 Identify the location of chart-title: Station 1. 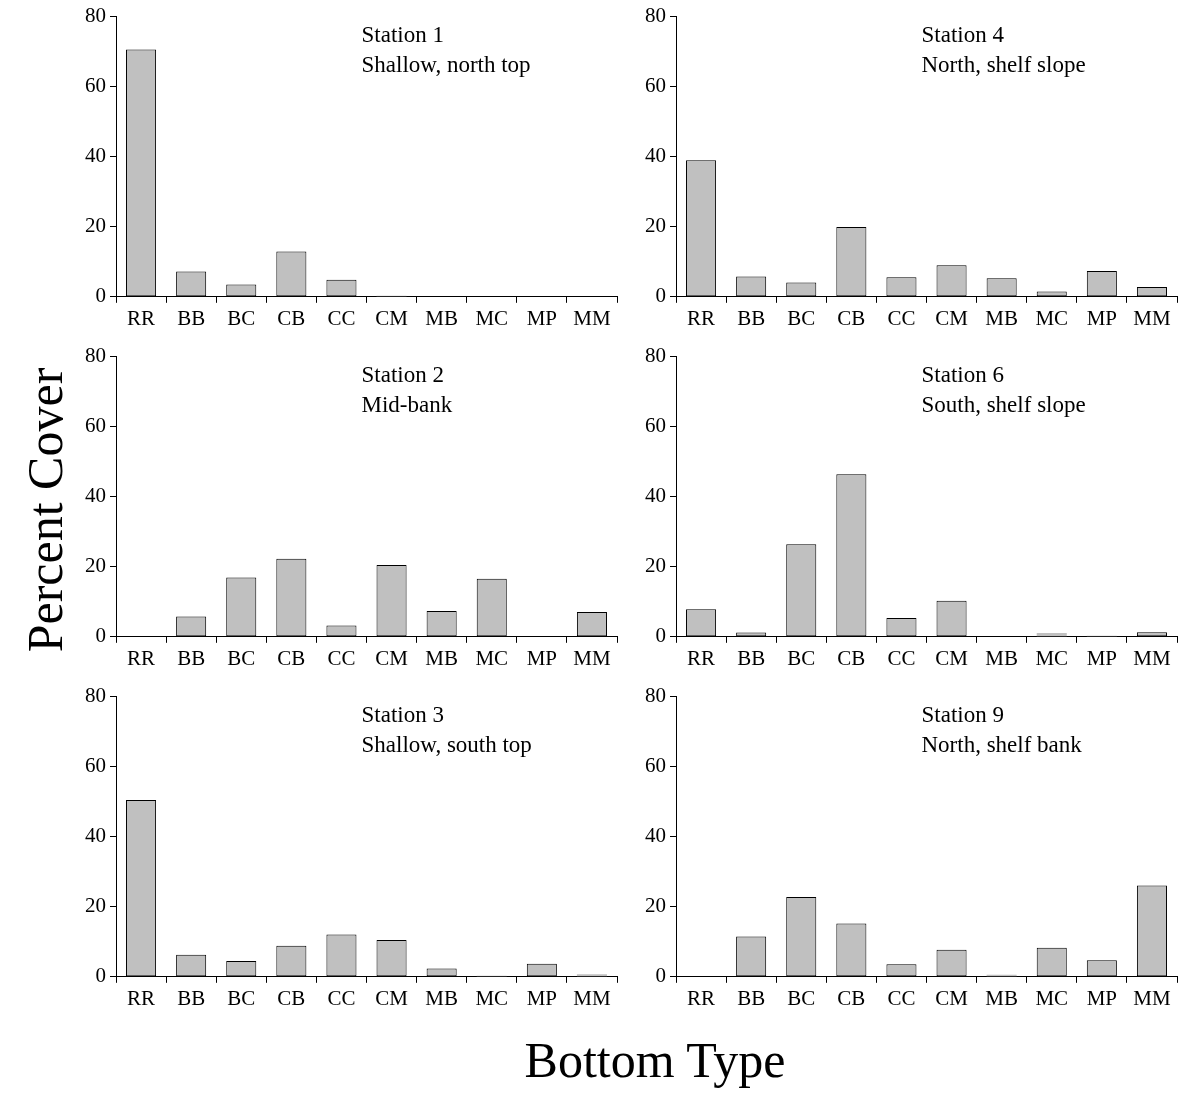
(402, 35).